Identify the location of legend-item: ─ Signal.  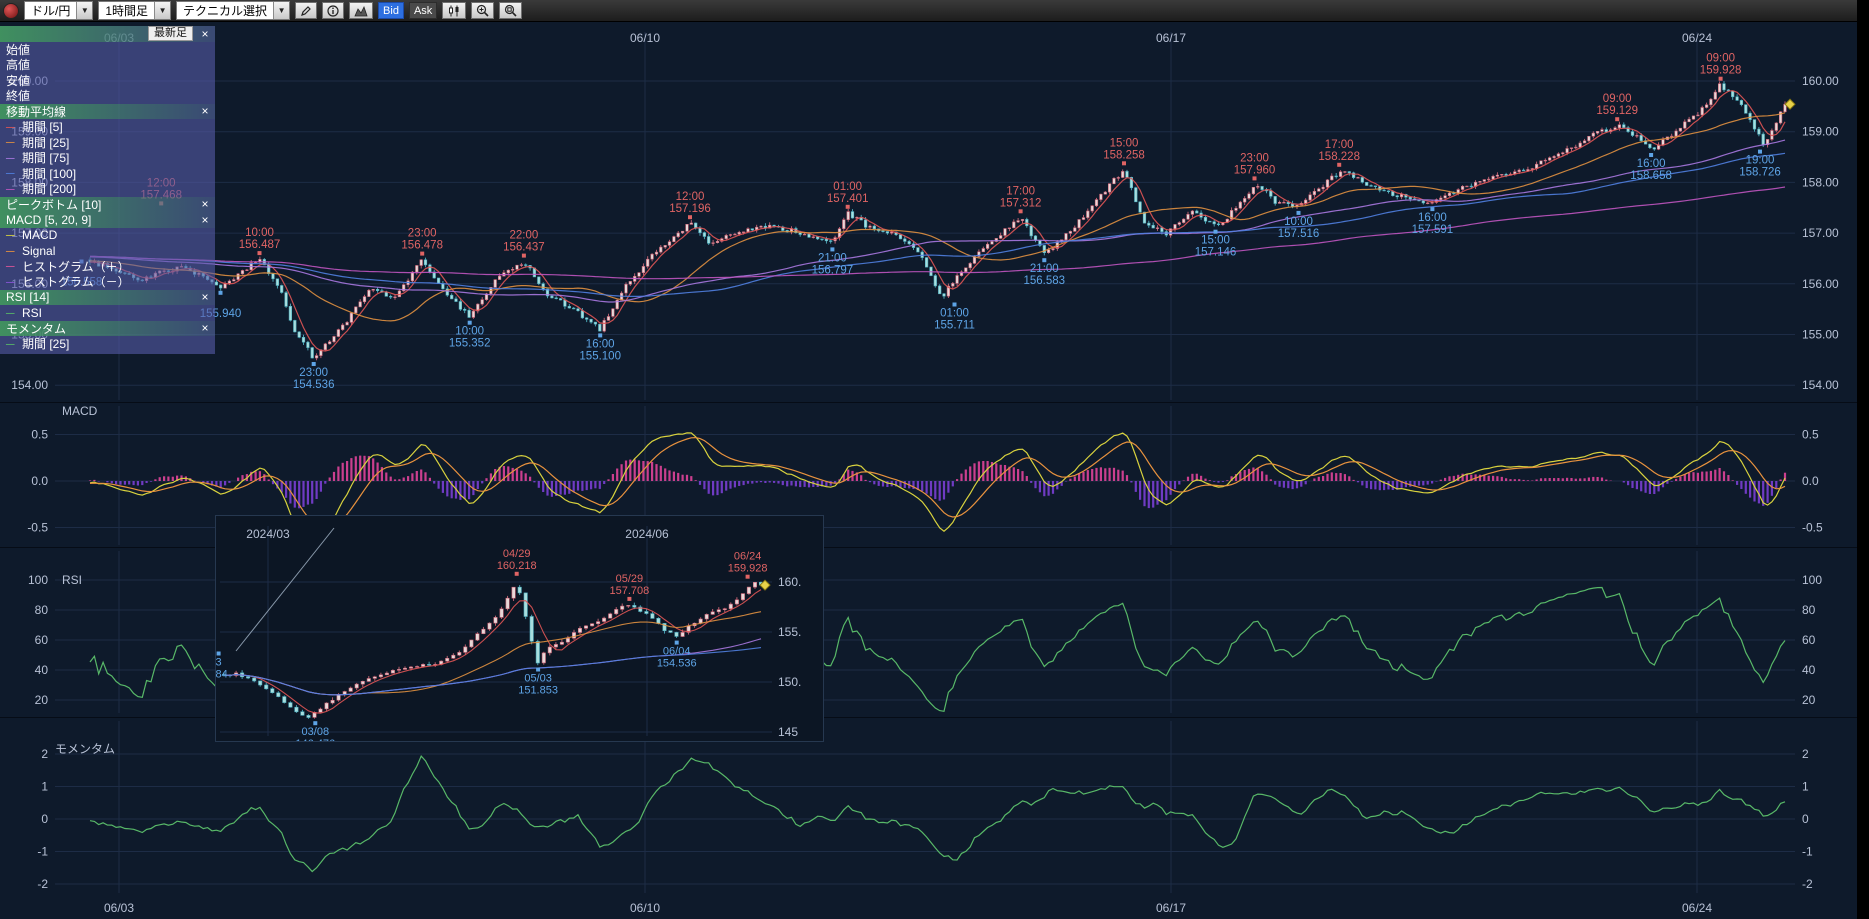
(31, 250).